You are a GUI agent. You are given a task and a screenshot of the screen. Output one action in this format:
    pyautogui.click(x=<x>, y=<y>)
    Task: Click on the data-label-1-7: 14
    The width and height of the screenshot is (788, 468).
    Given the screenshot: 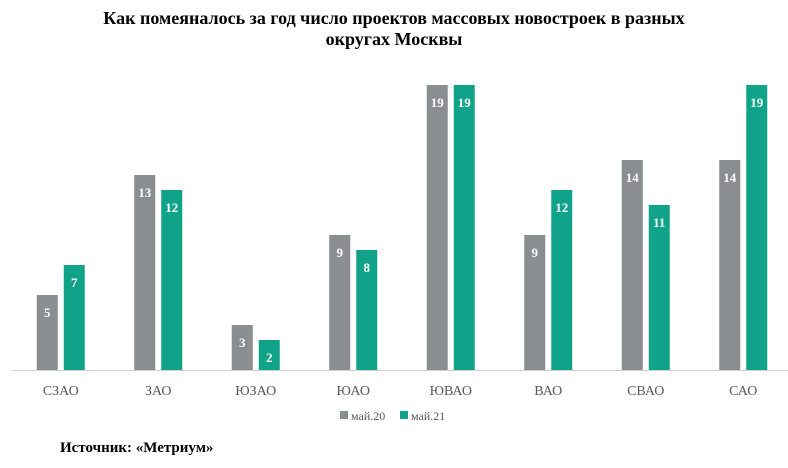 What is the action you would take?
    pyautogui.click(x=633, y=177)
    